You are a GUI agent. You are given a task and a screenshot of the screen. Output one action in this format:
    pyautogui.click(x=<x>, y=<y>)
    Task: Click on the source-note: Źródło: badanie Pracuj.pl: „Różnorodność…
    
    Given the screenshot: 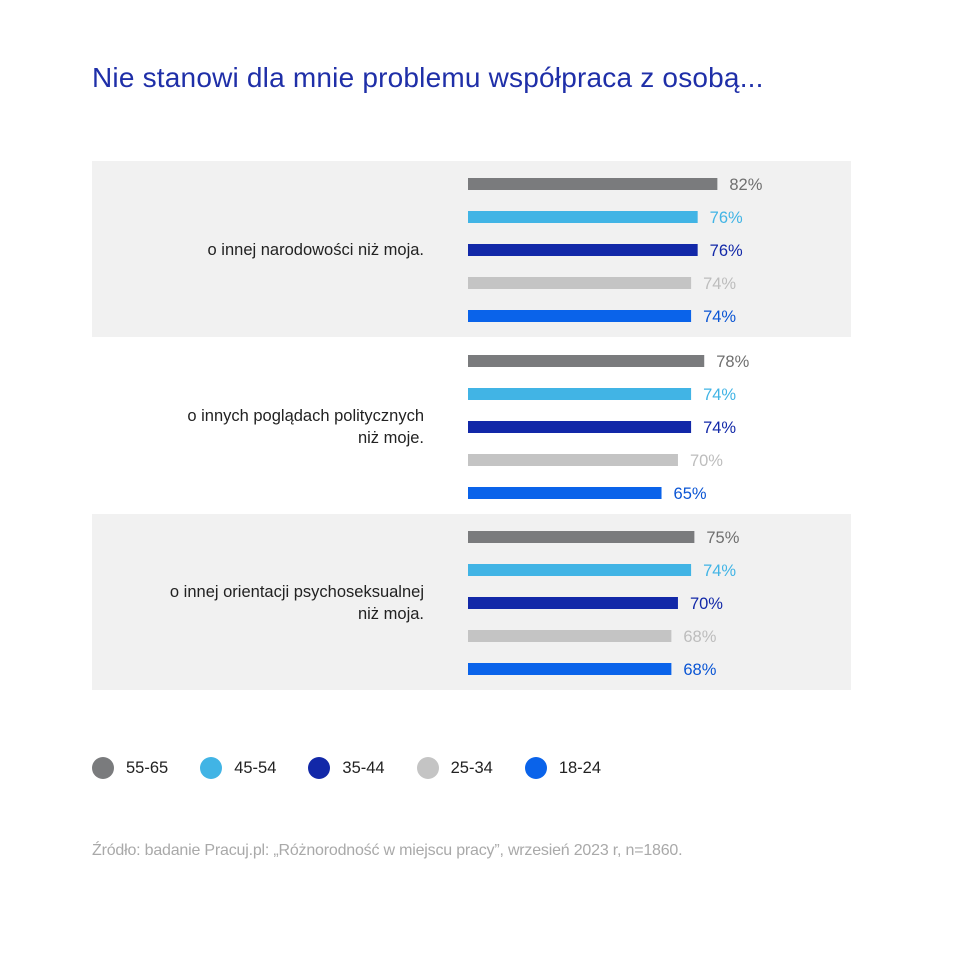 What is the action you would take?
    pyautogui.click(x=387, y=850)
    